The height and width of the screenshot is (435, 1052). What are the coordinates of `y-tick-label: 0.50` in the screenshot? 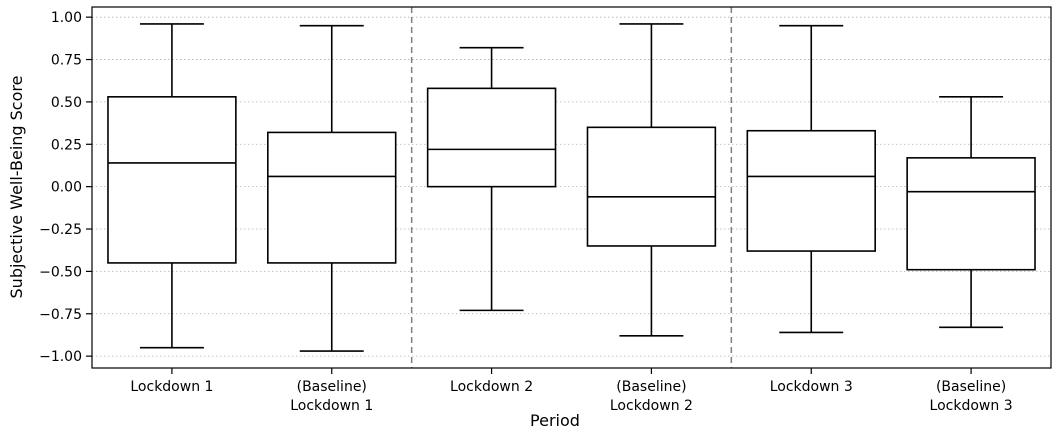 It's located at (66, 103).